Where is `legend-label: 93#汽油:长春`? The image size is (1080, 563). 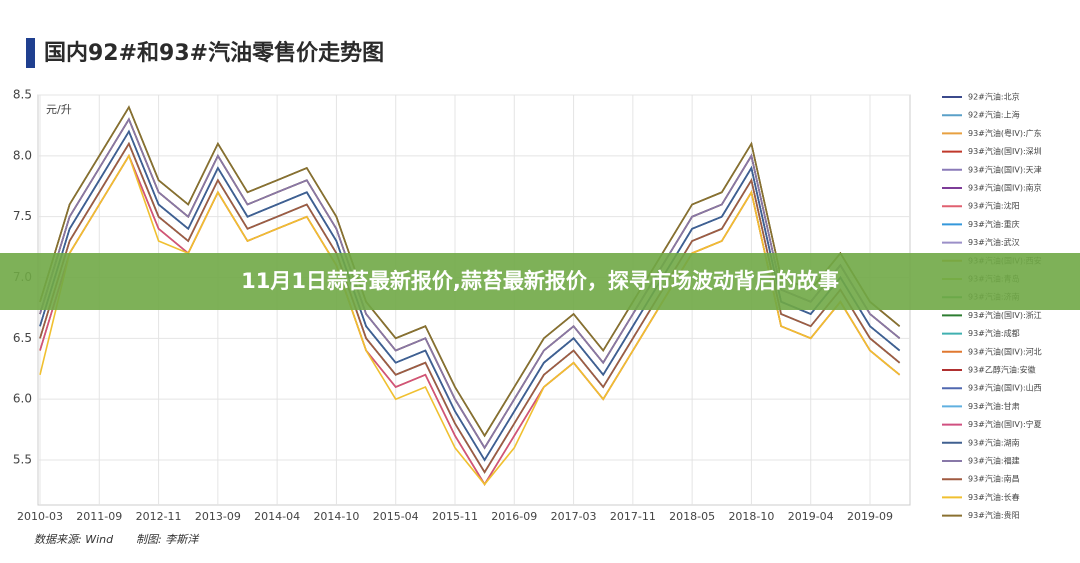
legend-label: 93#汽油:长春 is located at coordinates (994, 497).